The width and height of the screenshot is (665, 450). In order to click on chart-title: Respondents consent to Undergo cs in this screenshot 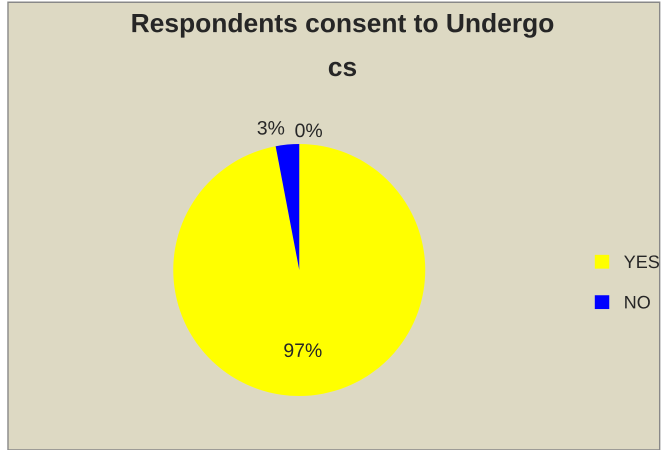, I will do `click(343, 44)`.